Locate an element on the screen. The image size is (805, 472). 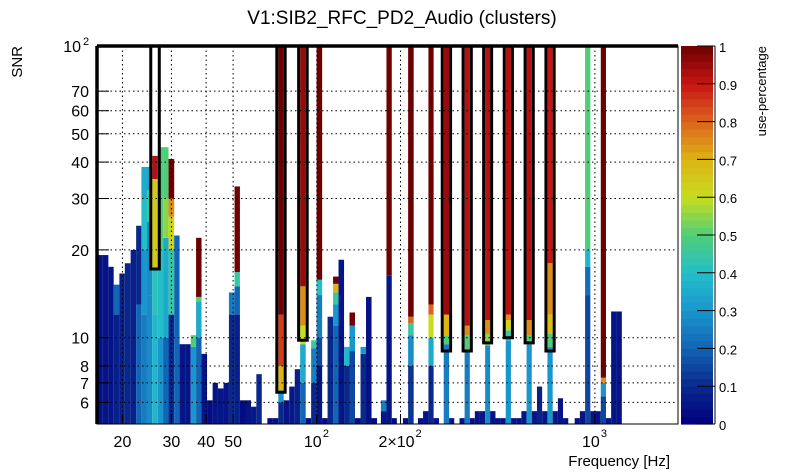
y-tick-label: 60 is located at coordinates (80, 112).